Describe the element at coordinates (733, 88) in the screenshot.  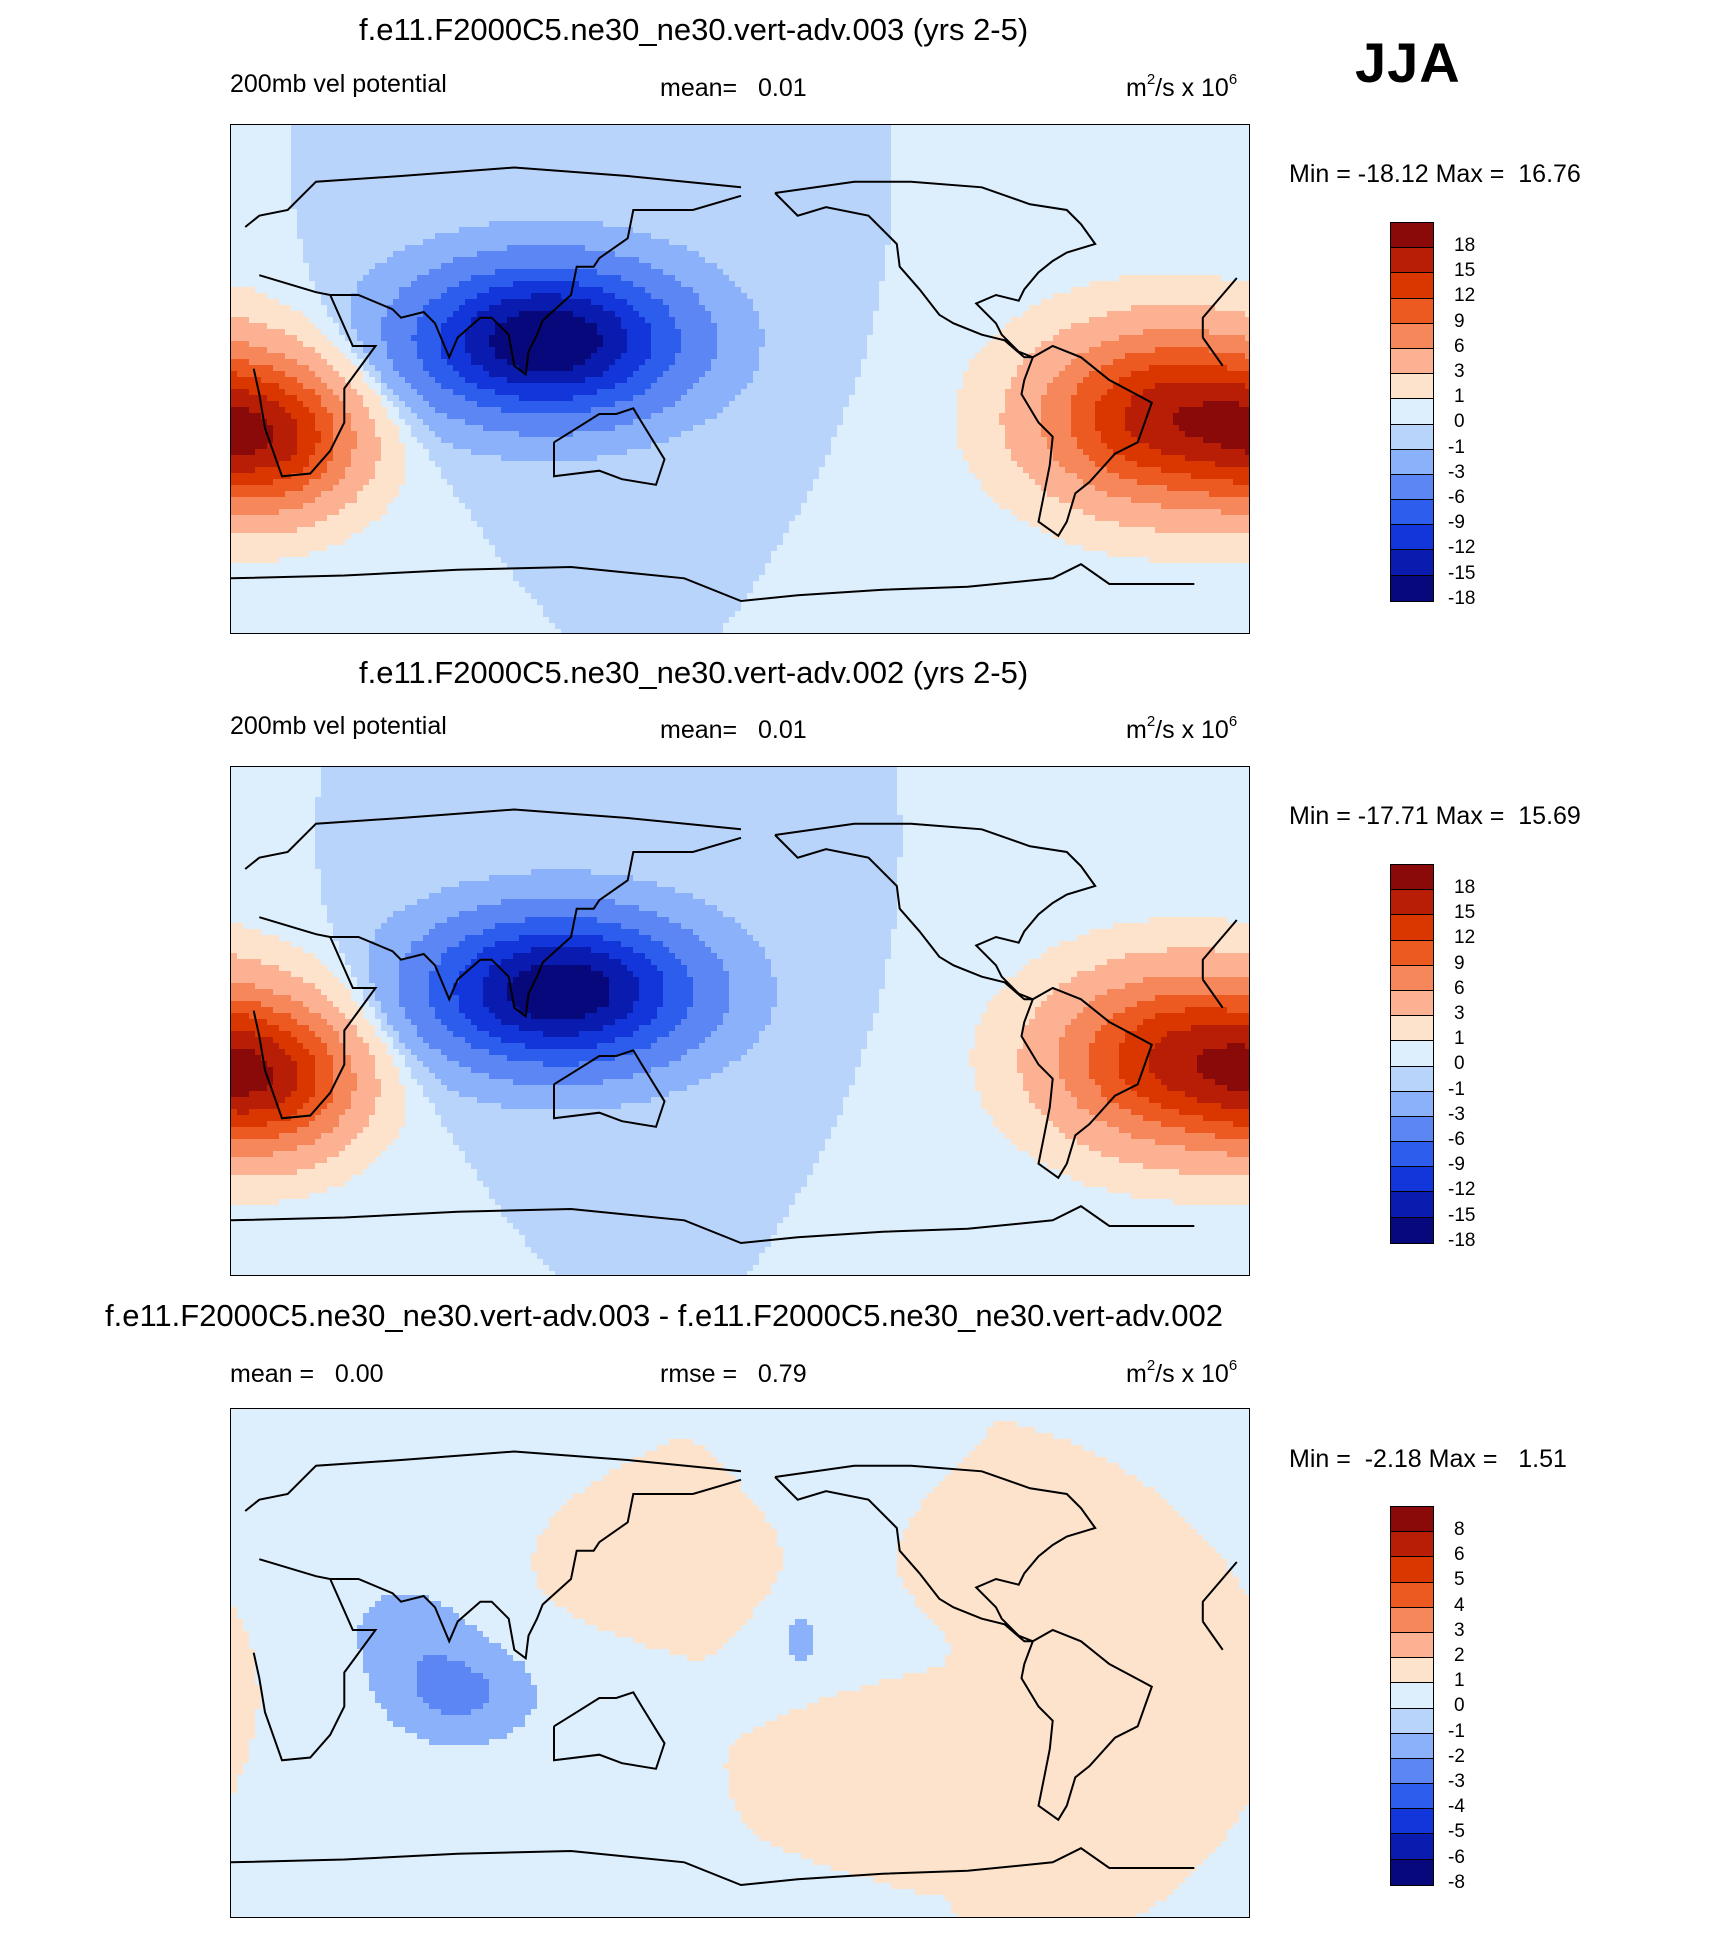
I see `panel1-center-label: mean= 0.01` at that location.